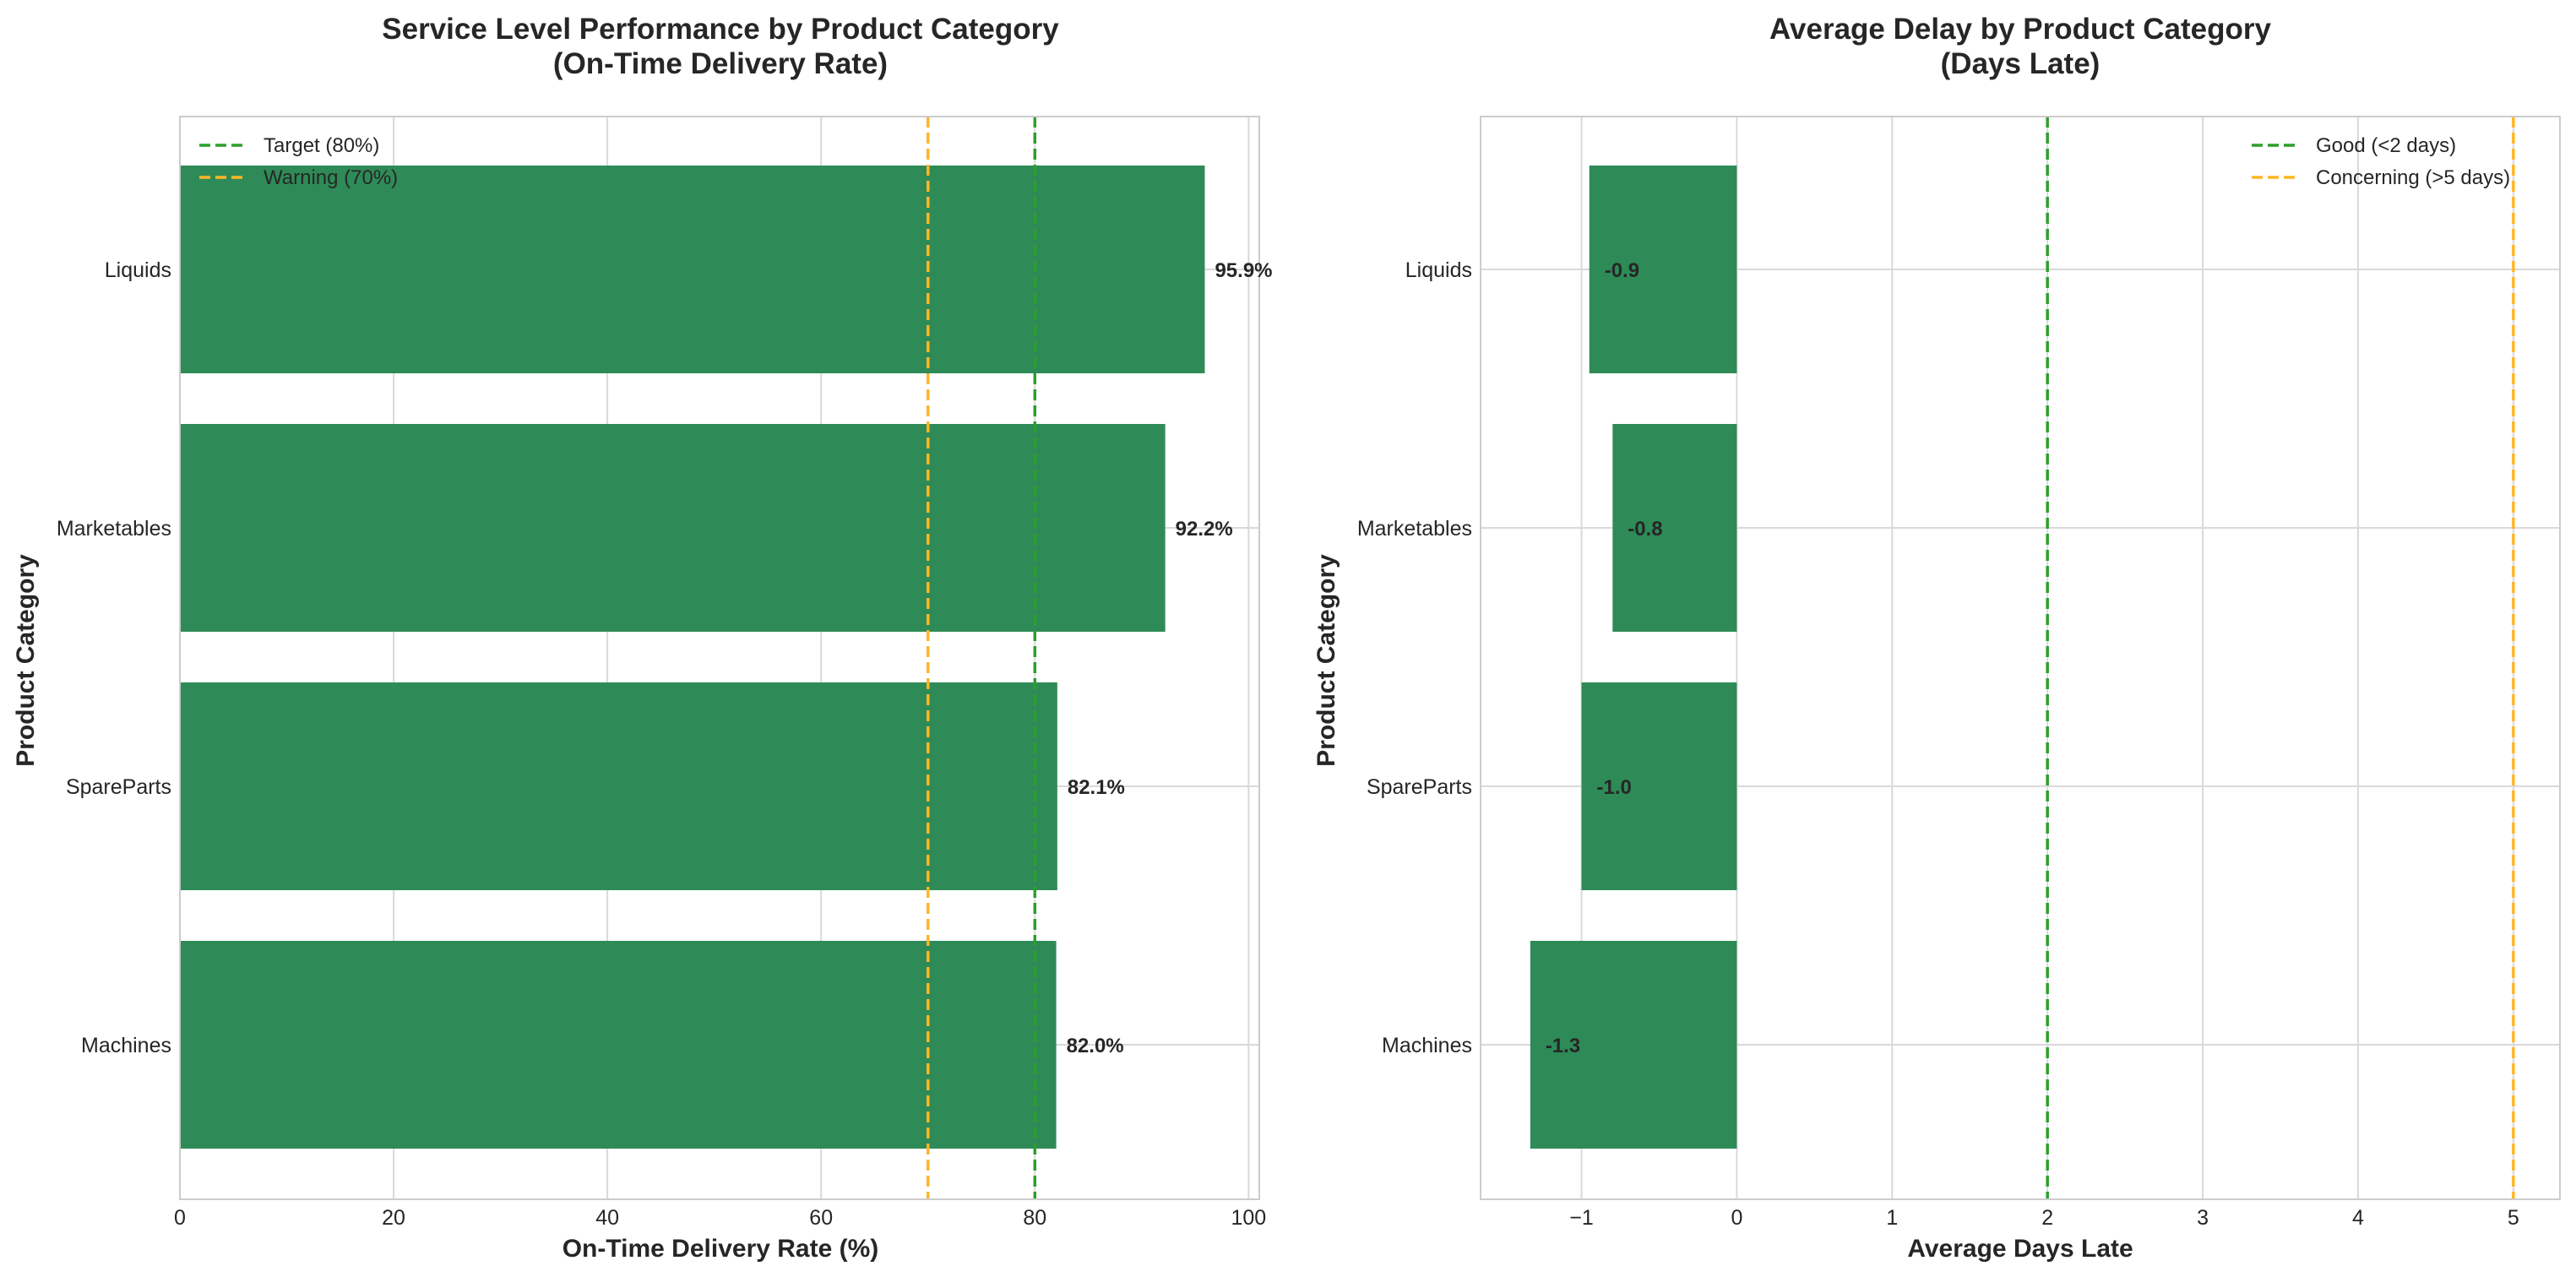  What do you see at coordinates (821, 1218) in the screenshot?
I see `x-tick-label: 60` at bounding box center [821, 1218].